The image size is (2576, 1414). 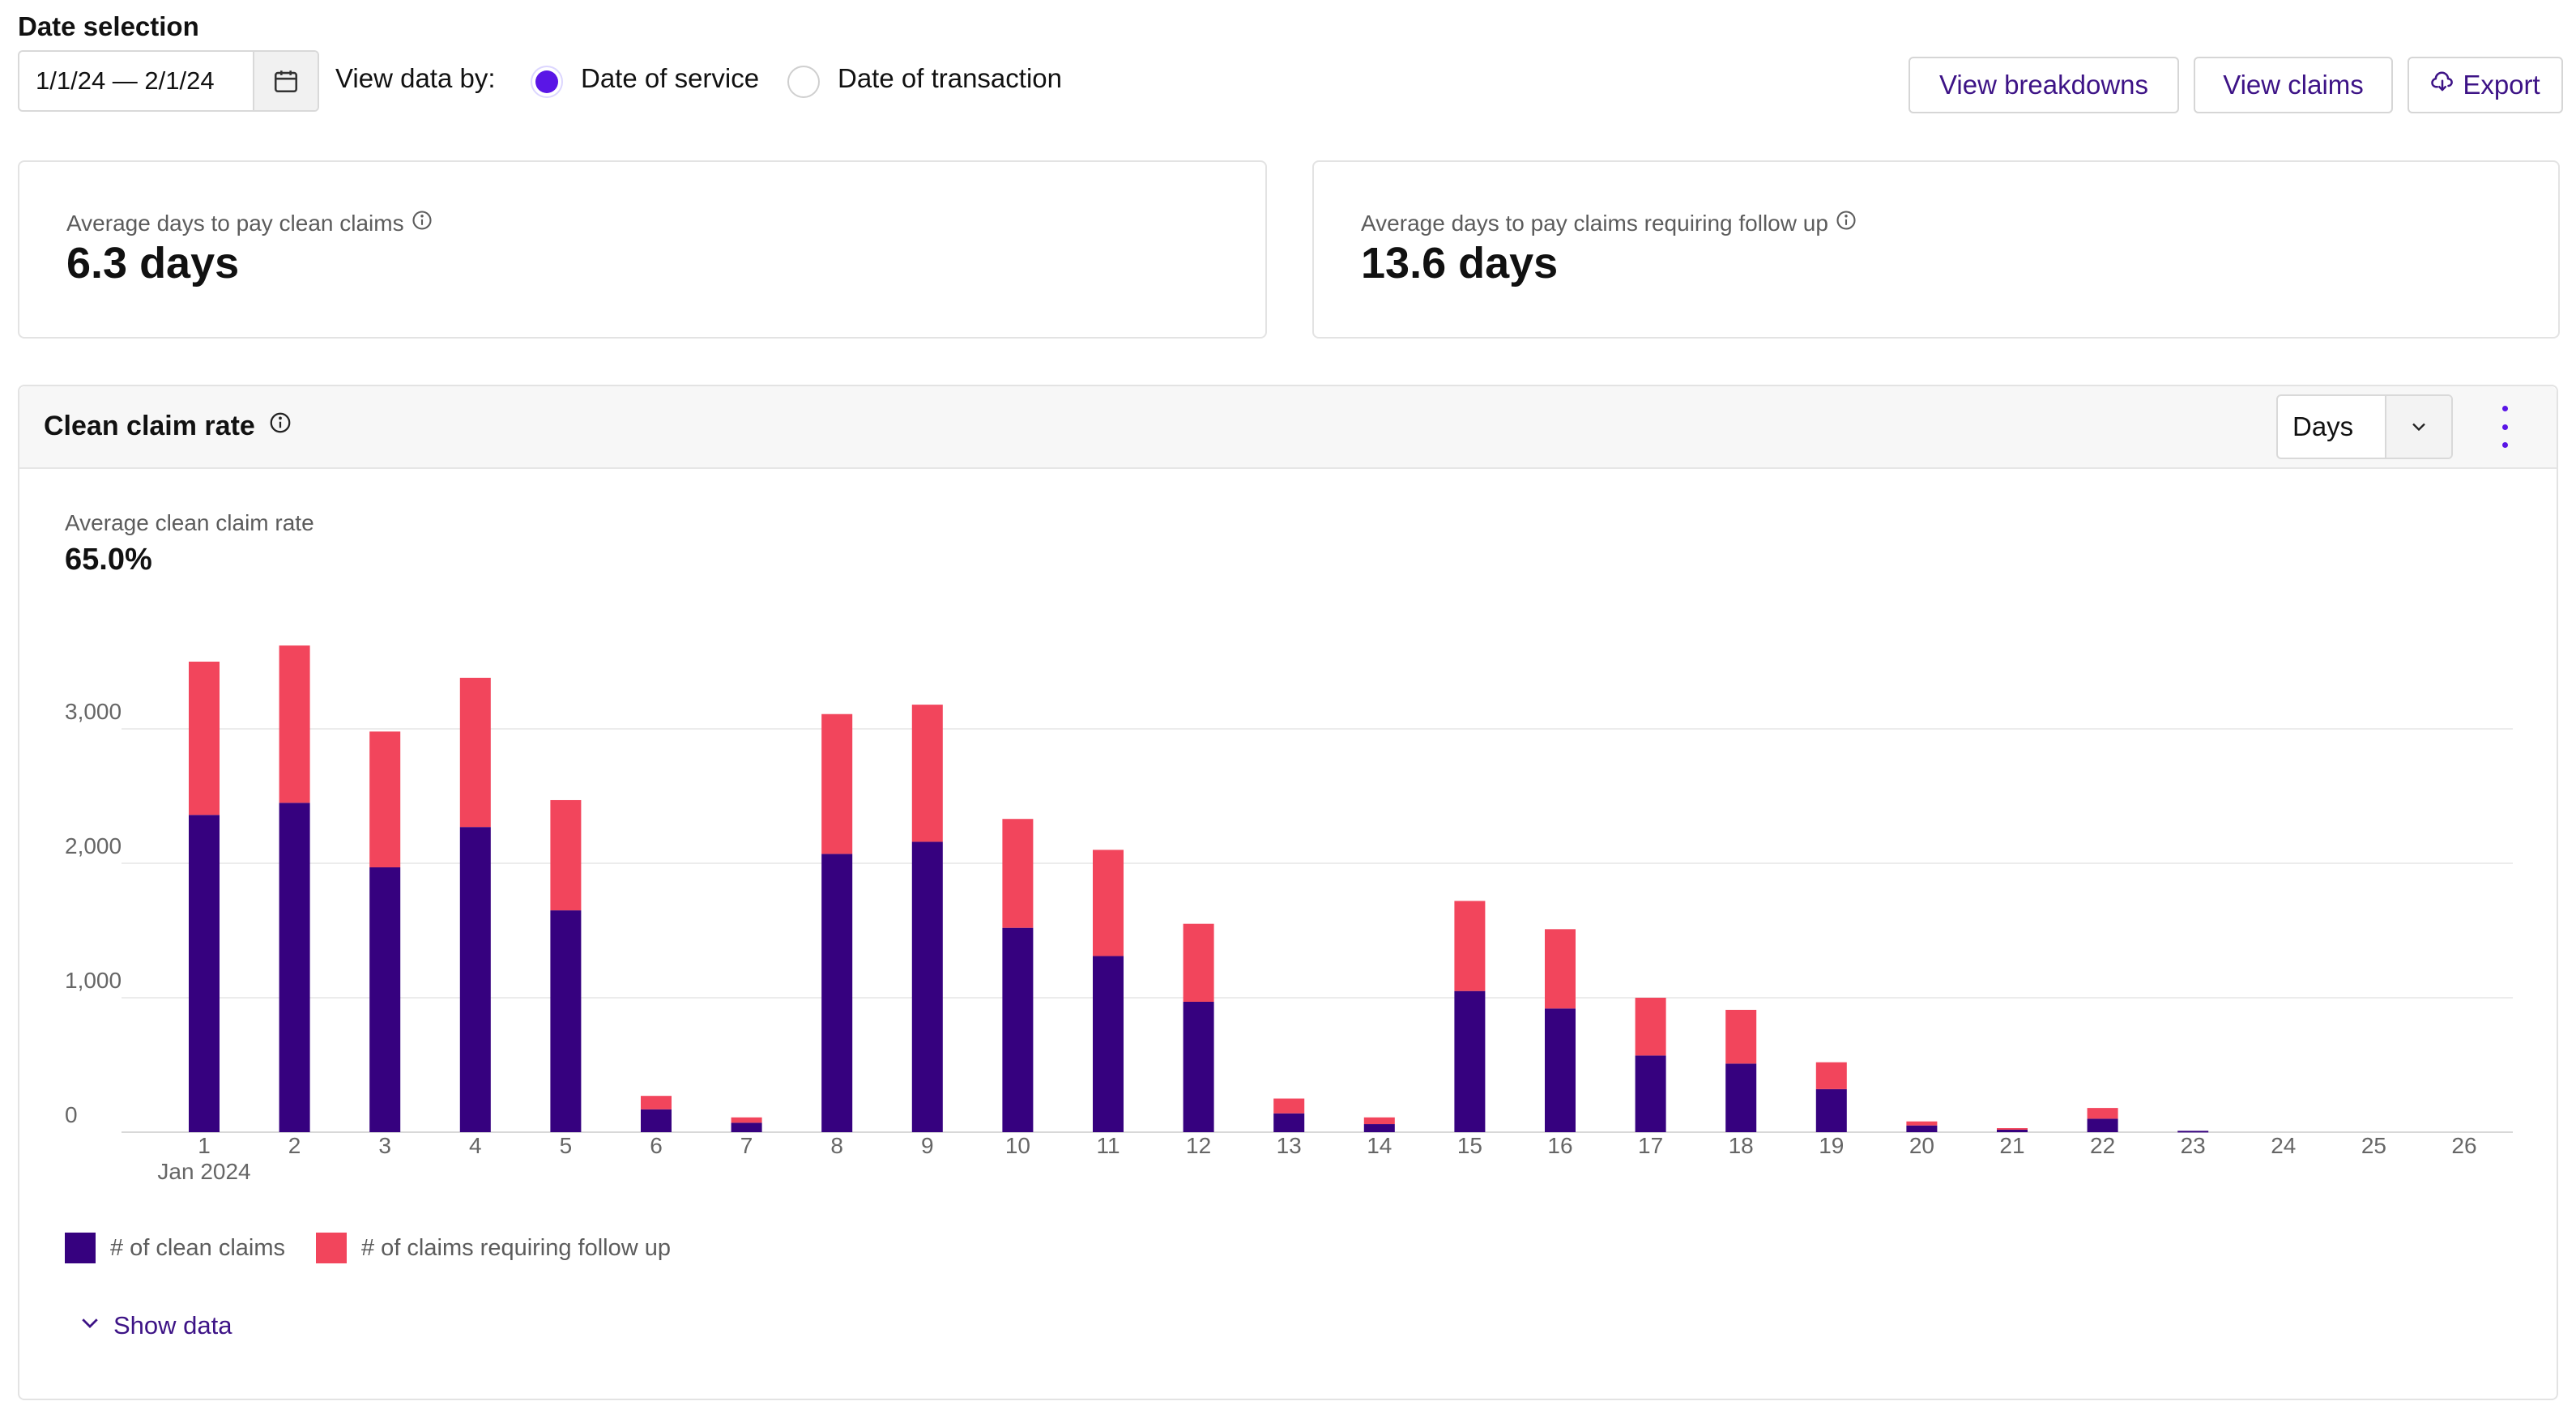 I want to click on y-tick-label: 2,000, so click(x=94, y=845).